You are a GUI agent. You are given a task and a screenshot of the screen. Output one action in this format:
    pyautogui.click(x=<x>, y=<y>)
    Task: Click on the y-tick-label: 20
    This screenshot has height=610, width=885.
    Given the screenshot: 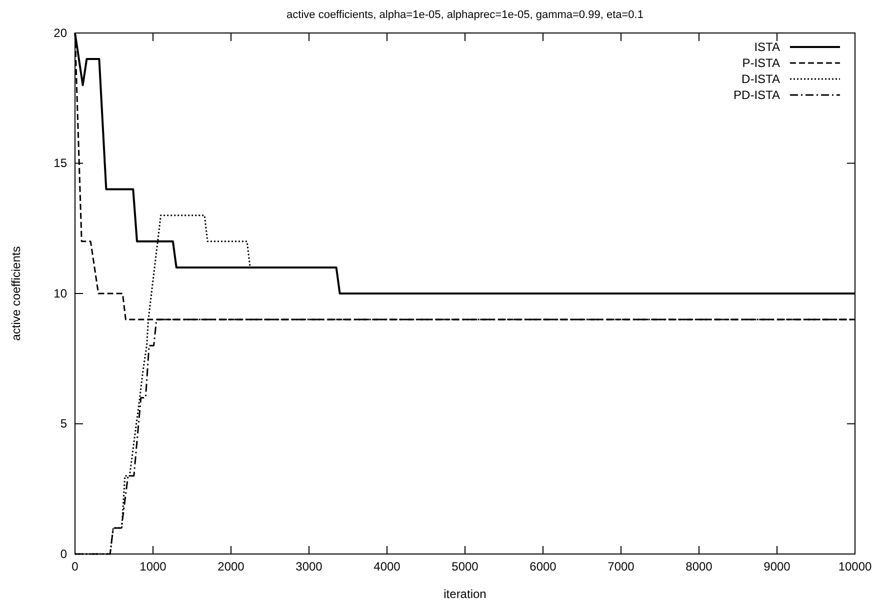 What is the action you would take?
    pyautogui.click(x=61, y=33)
    